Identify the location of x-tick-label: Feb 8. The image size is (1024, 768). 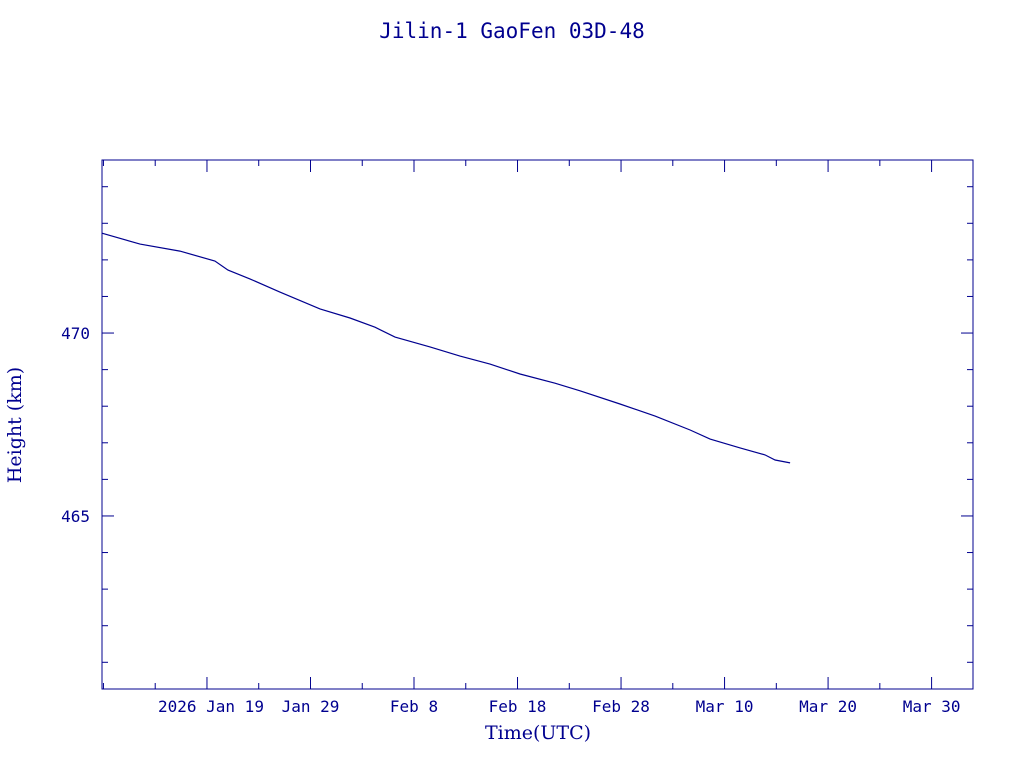
(414, 706).